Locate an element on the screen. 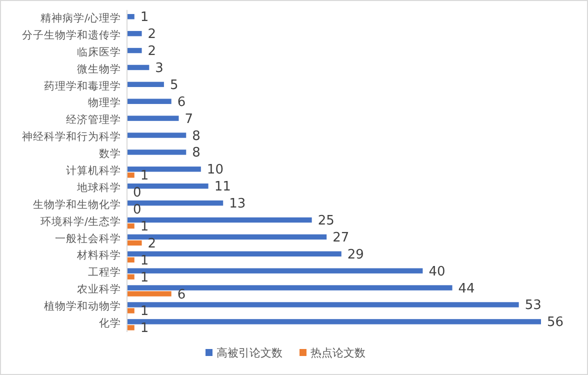 The image size is (588, 375). legend-label: 热点论文数 is located at coordinates (338, 353).